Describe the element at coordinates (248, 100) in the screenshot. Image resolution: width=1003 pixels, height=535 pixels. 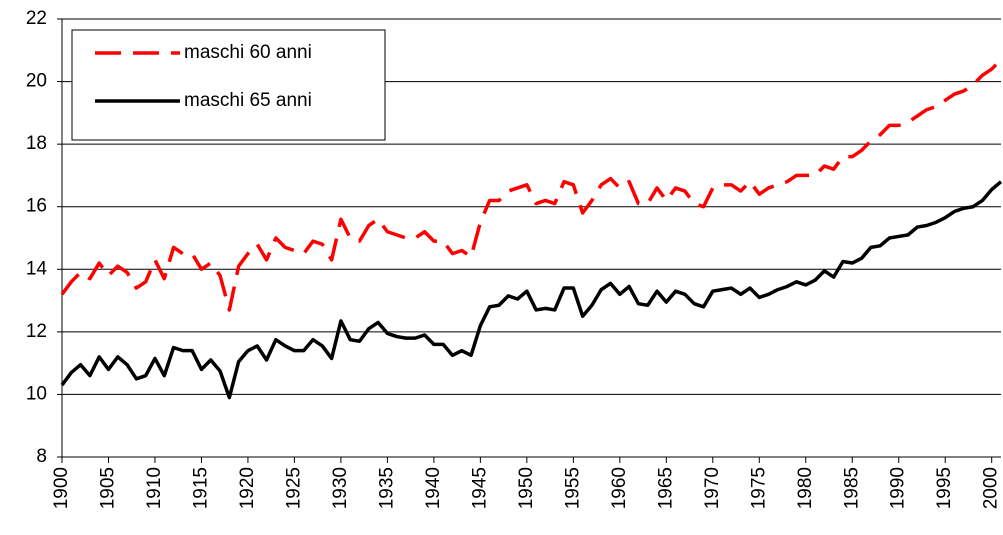
I see `legend-label: maschi 65 anni` at that location.